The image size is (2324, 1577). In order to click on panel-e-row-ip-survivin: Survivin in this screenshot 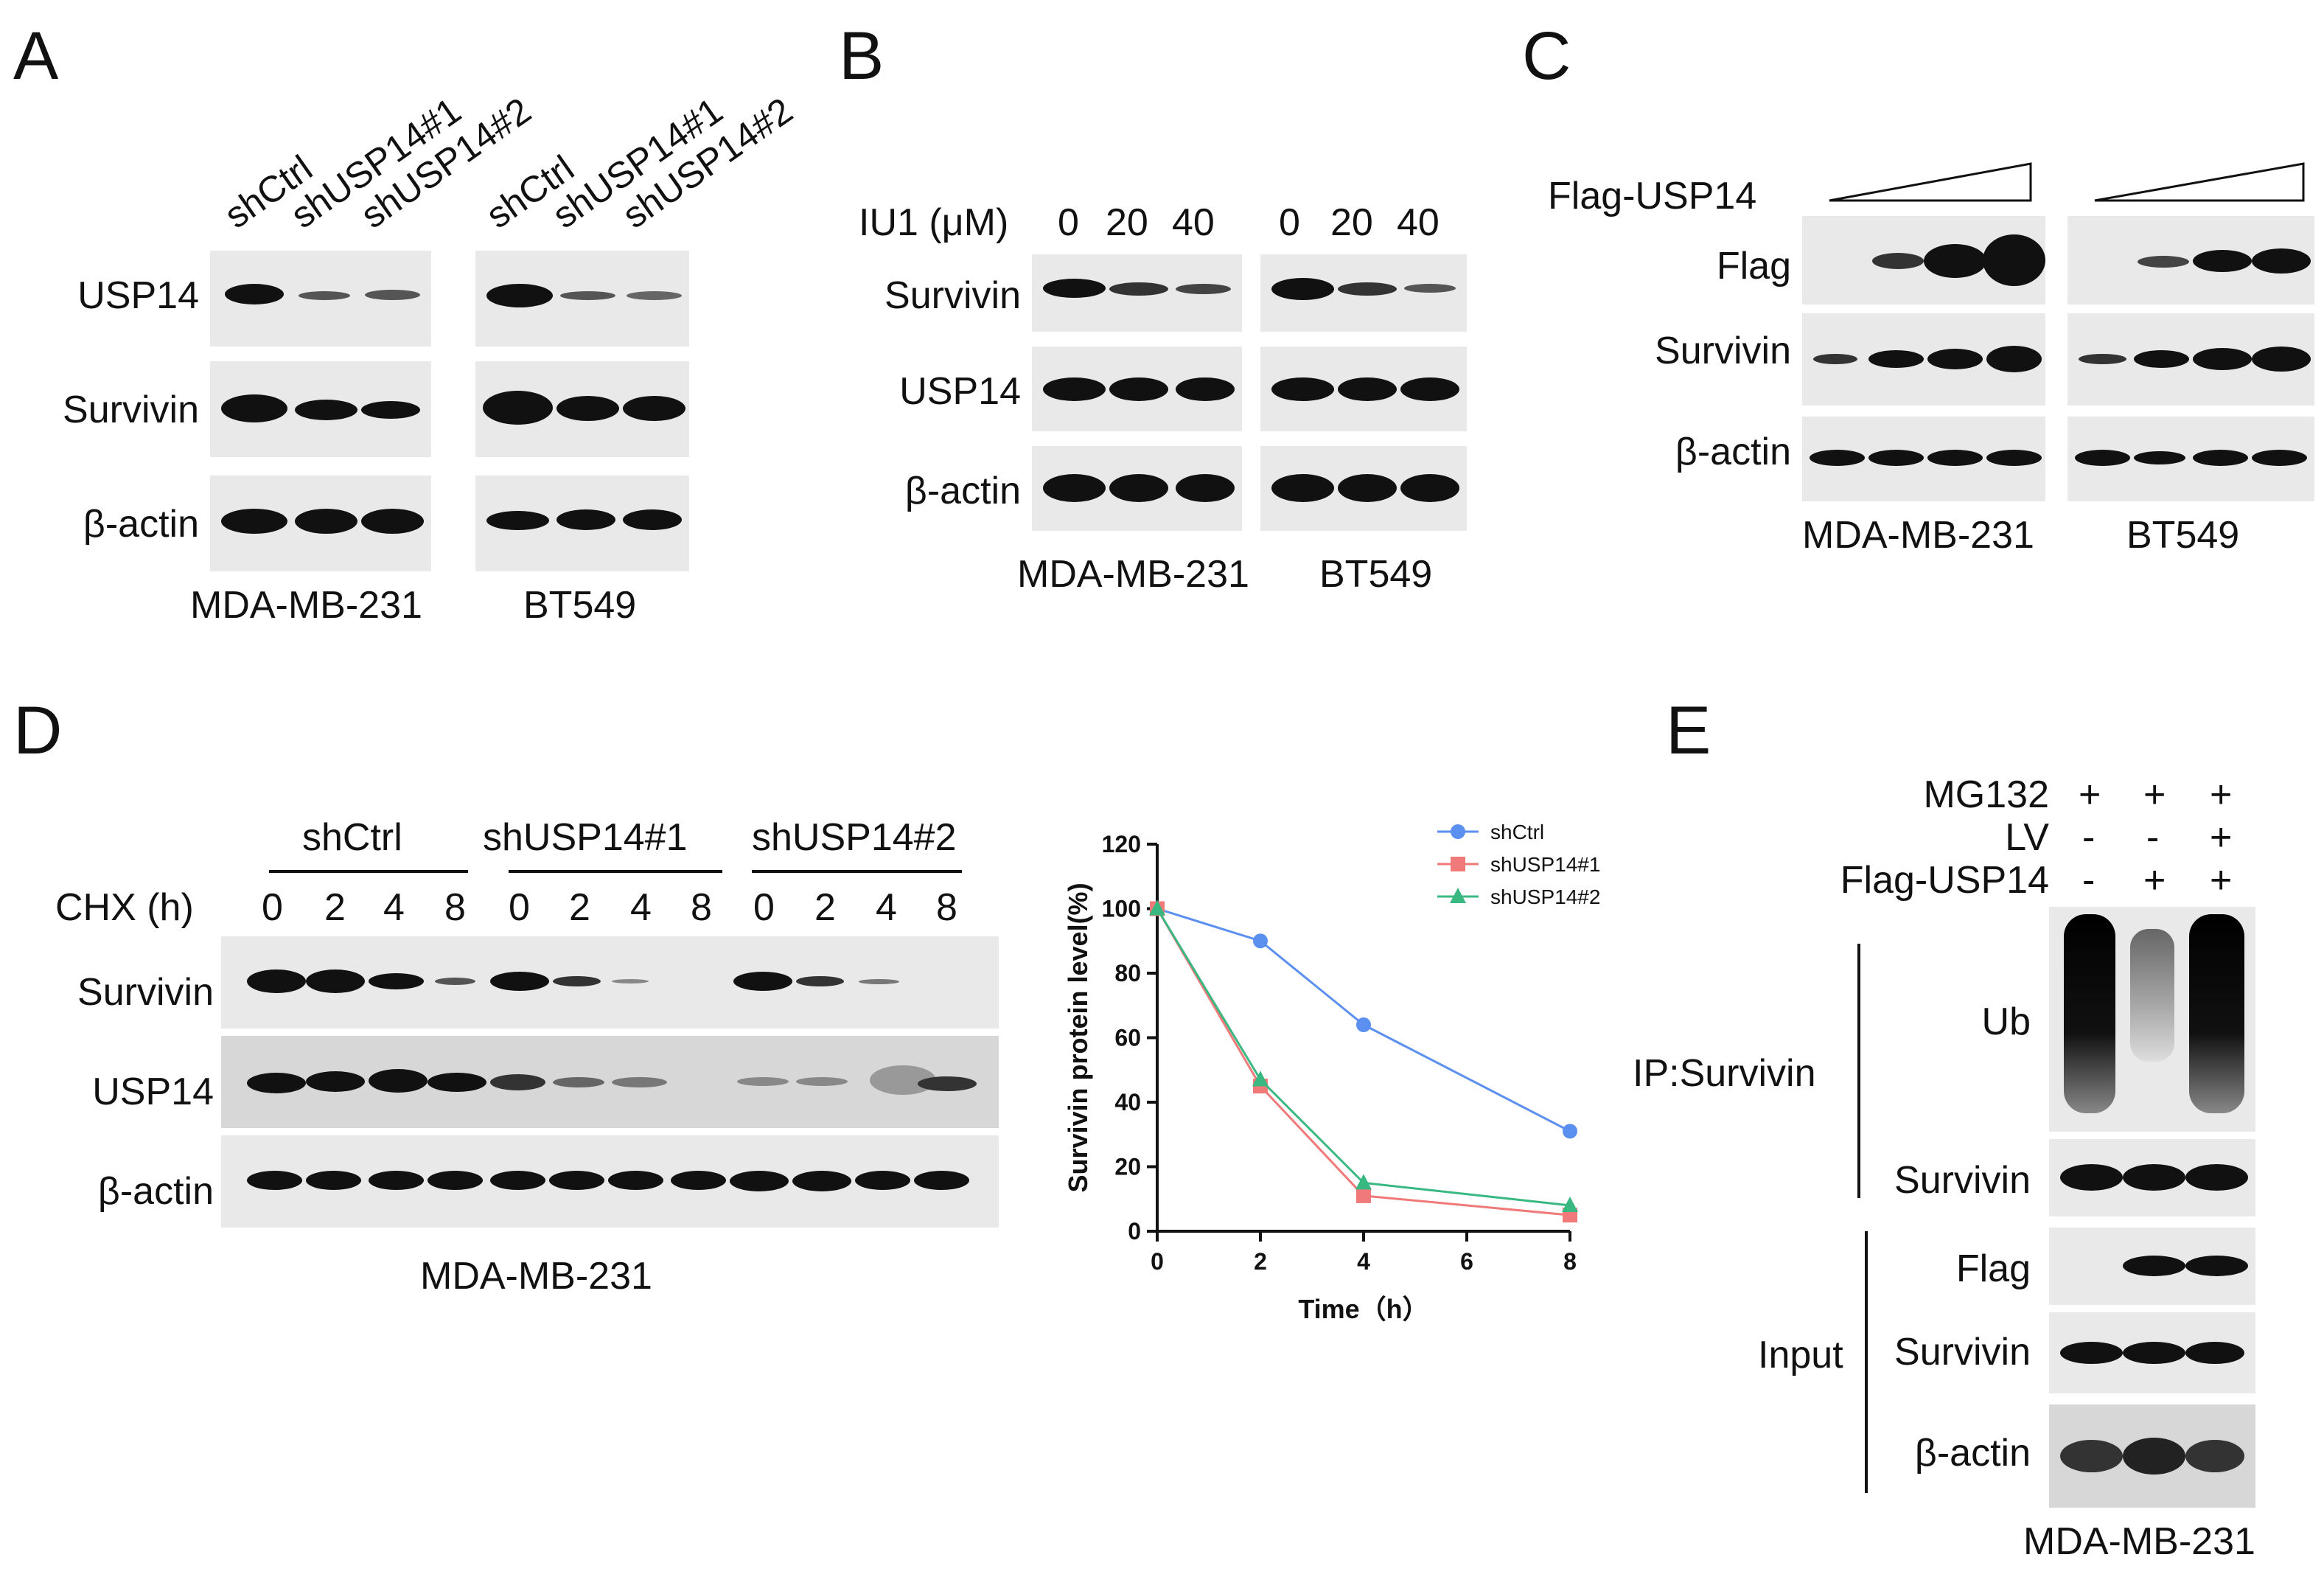, I will do `click(1962, 1181)`.